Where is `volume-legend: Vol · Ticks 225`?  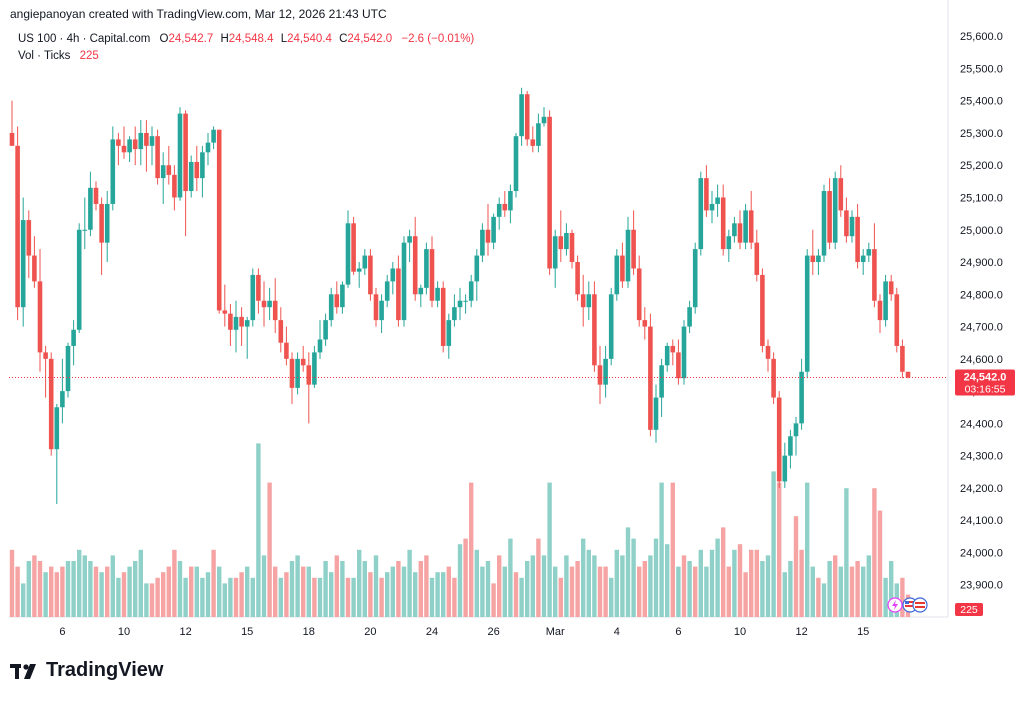
volume-legend: Vol · Ticks 225 is located at coordinates (58, 56).